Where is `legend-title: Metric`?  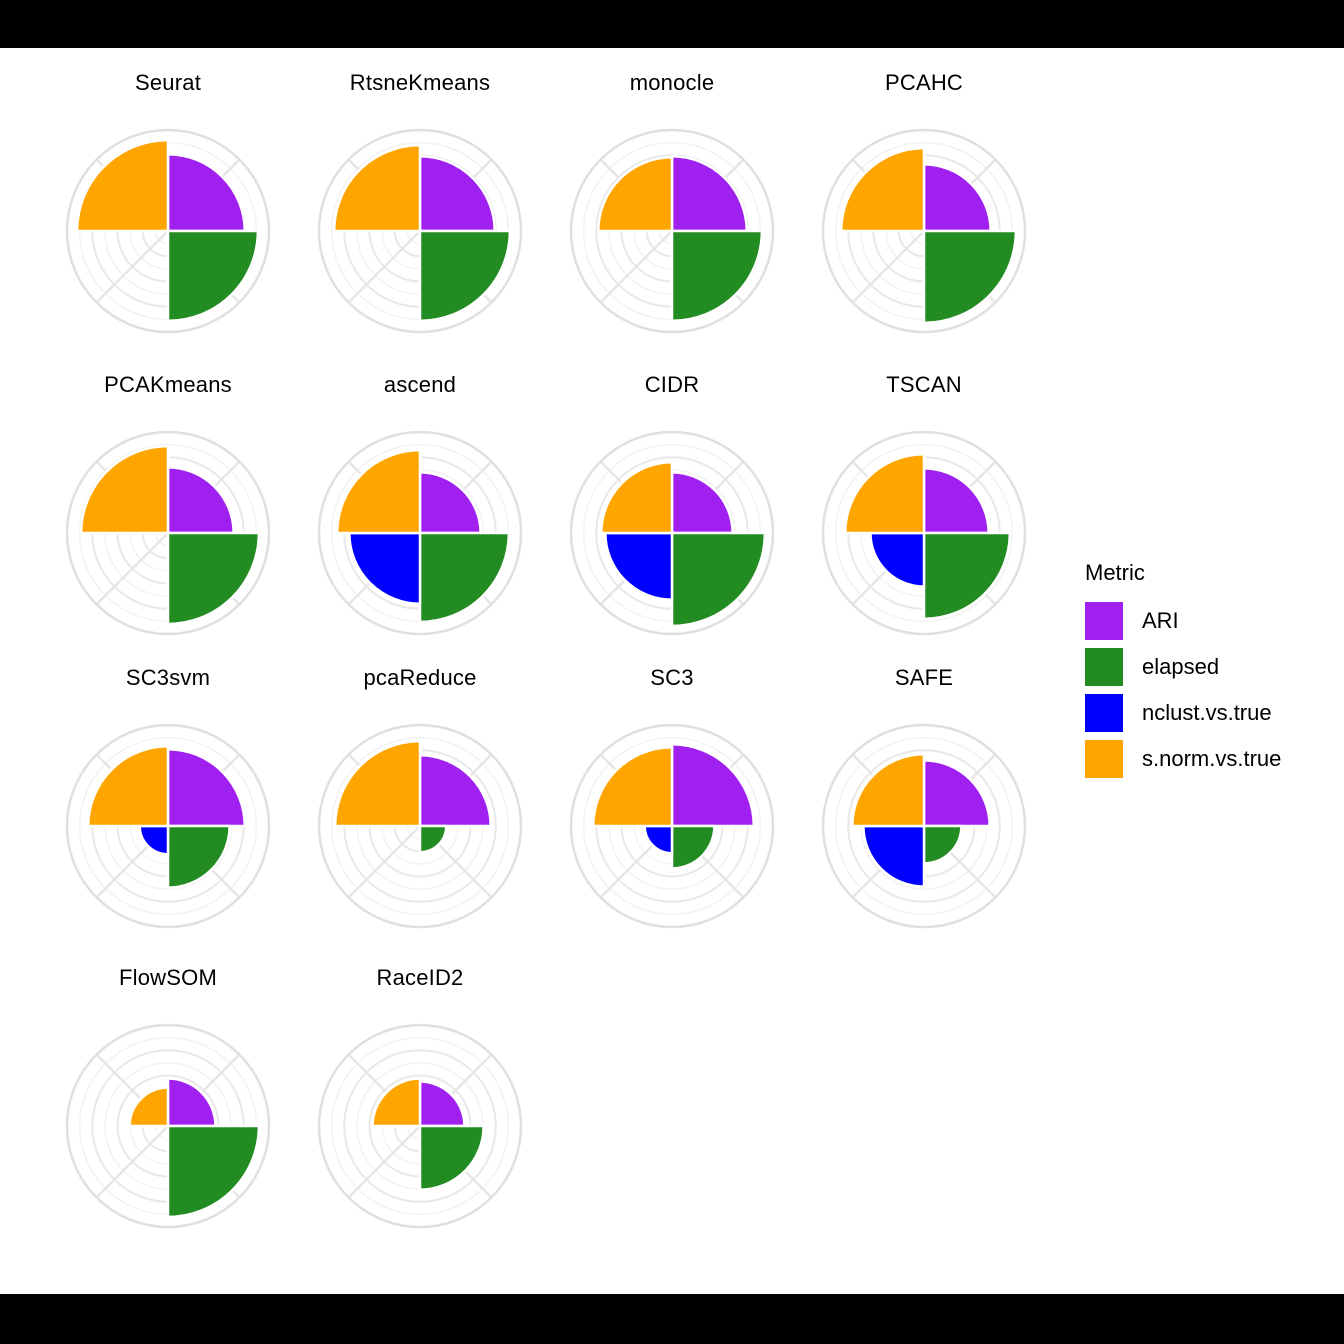
legend-title: Metric is located at coordinates (1115, 572).